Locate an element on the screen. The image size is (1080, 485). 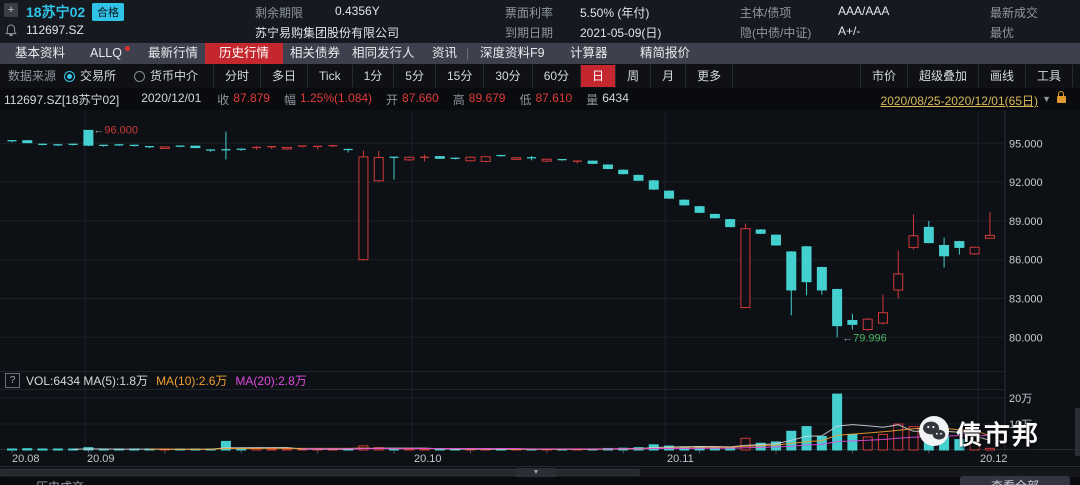
period-30min: 30分 is located at coordinates (507, 76).